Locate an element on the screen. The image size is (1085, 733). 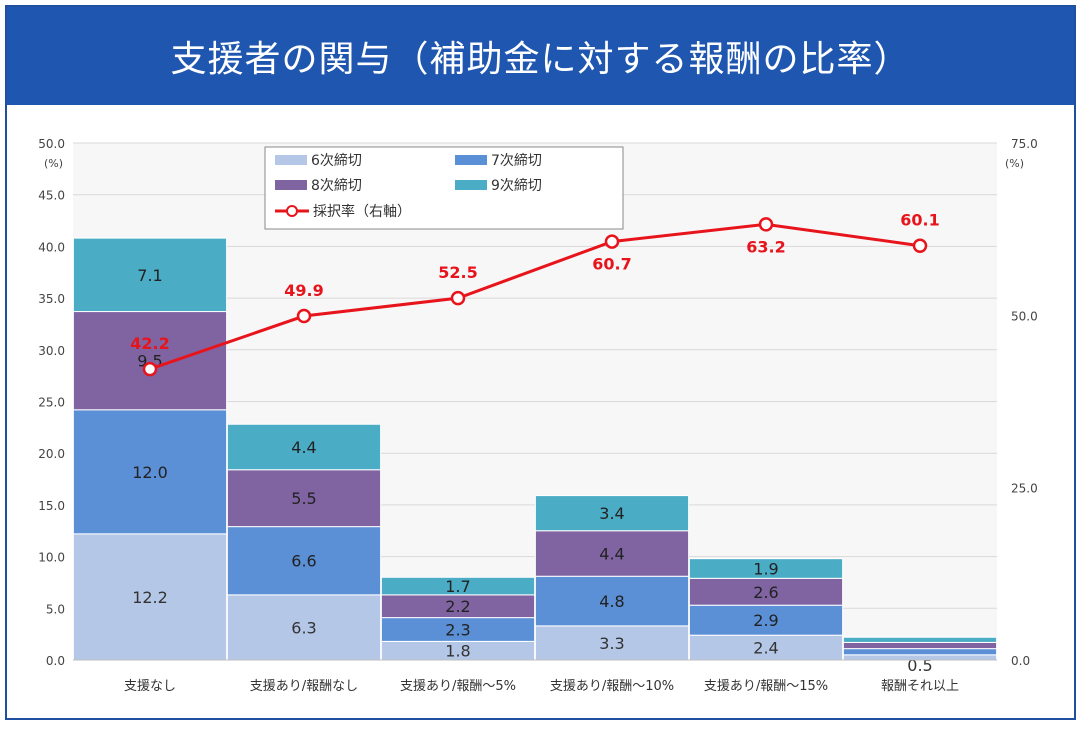
y-left-tick-label: 25.0 is located at coordinates (51, 403).